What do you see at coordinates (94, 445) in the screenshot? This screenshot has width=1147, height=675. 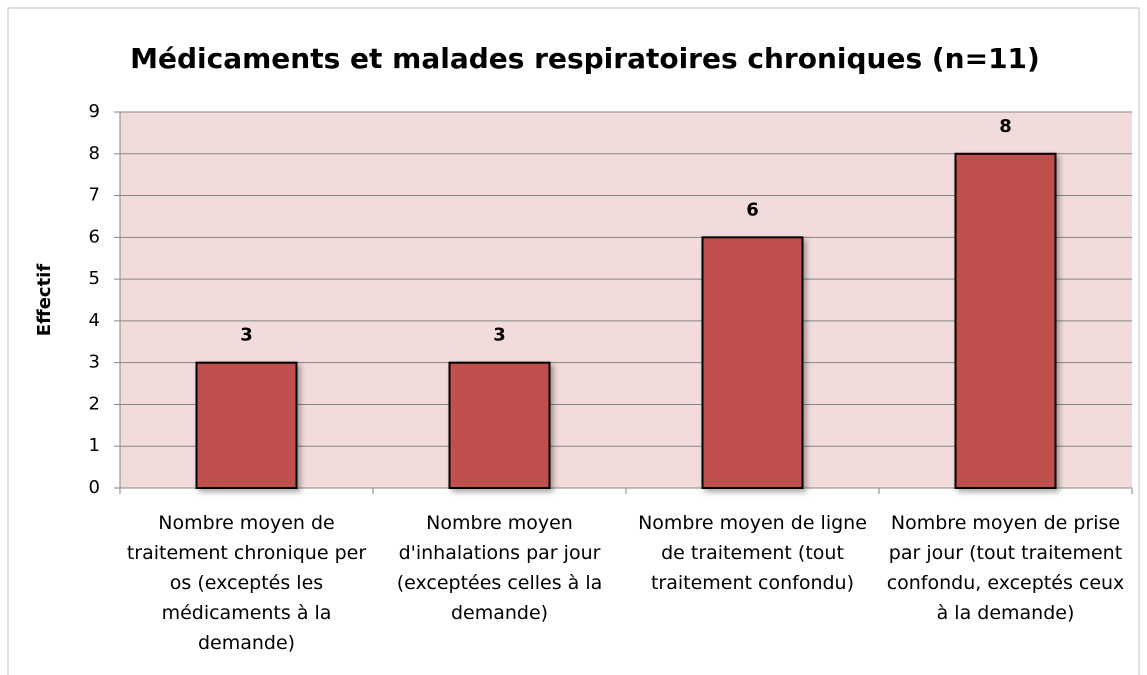 I see `y-tick-label: 1` at bounding box center [94, 445].